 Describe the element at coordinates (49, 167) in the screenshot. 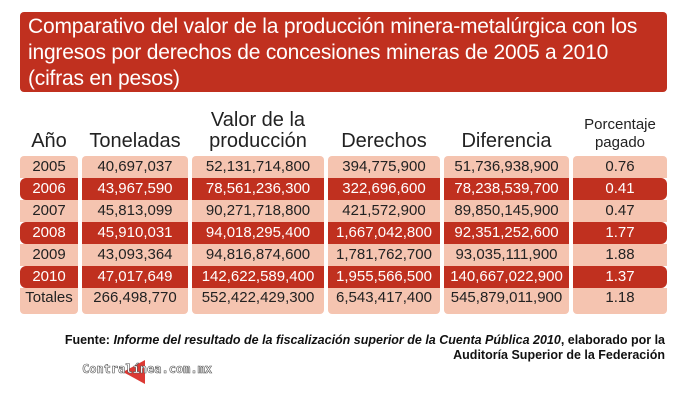

I see `table-cell: 2005` at that location.